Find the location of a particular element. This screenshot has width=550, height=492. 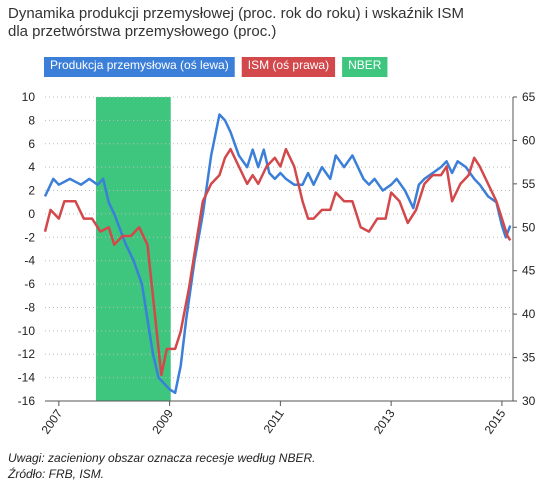

y-tick-label: -10 is located at coordinates (27, 331).